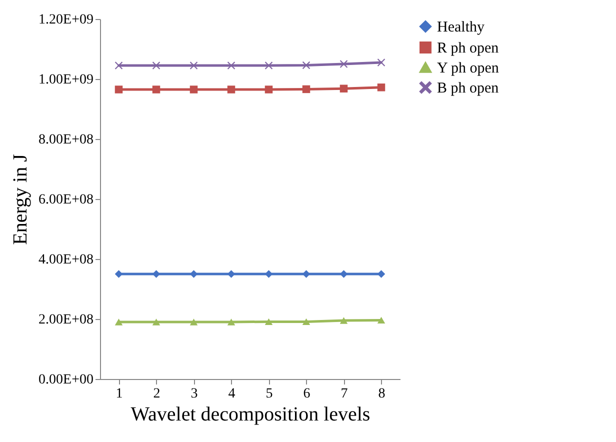 This screenshot has width=616, height=442. I want to click on x-tick-label: 8, so click(382, 394).